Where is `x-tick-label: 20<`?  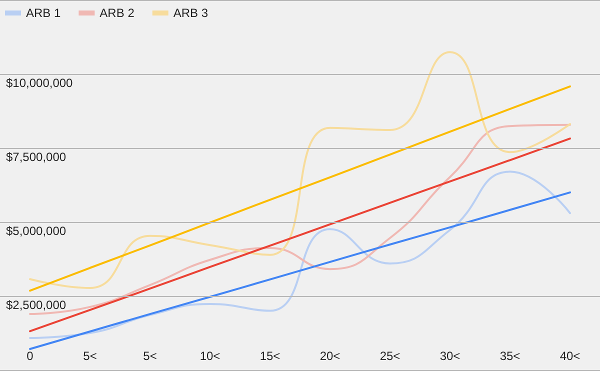
x-tick-label: 20< is located at coordinates (330, 356).